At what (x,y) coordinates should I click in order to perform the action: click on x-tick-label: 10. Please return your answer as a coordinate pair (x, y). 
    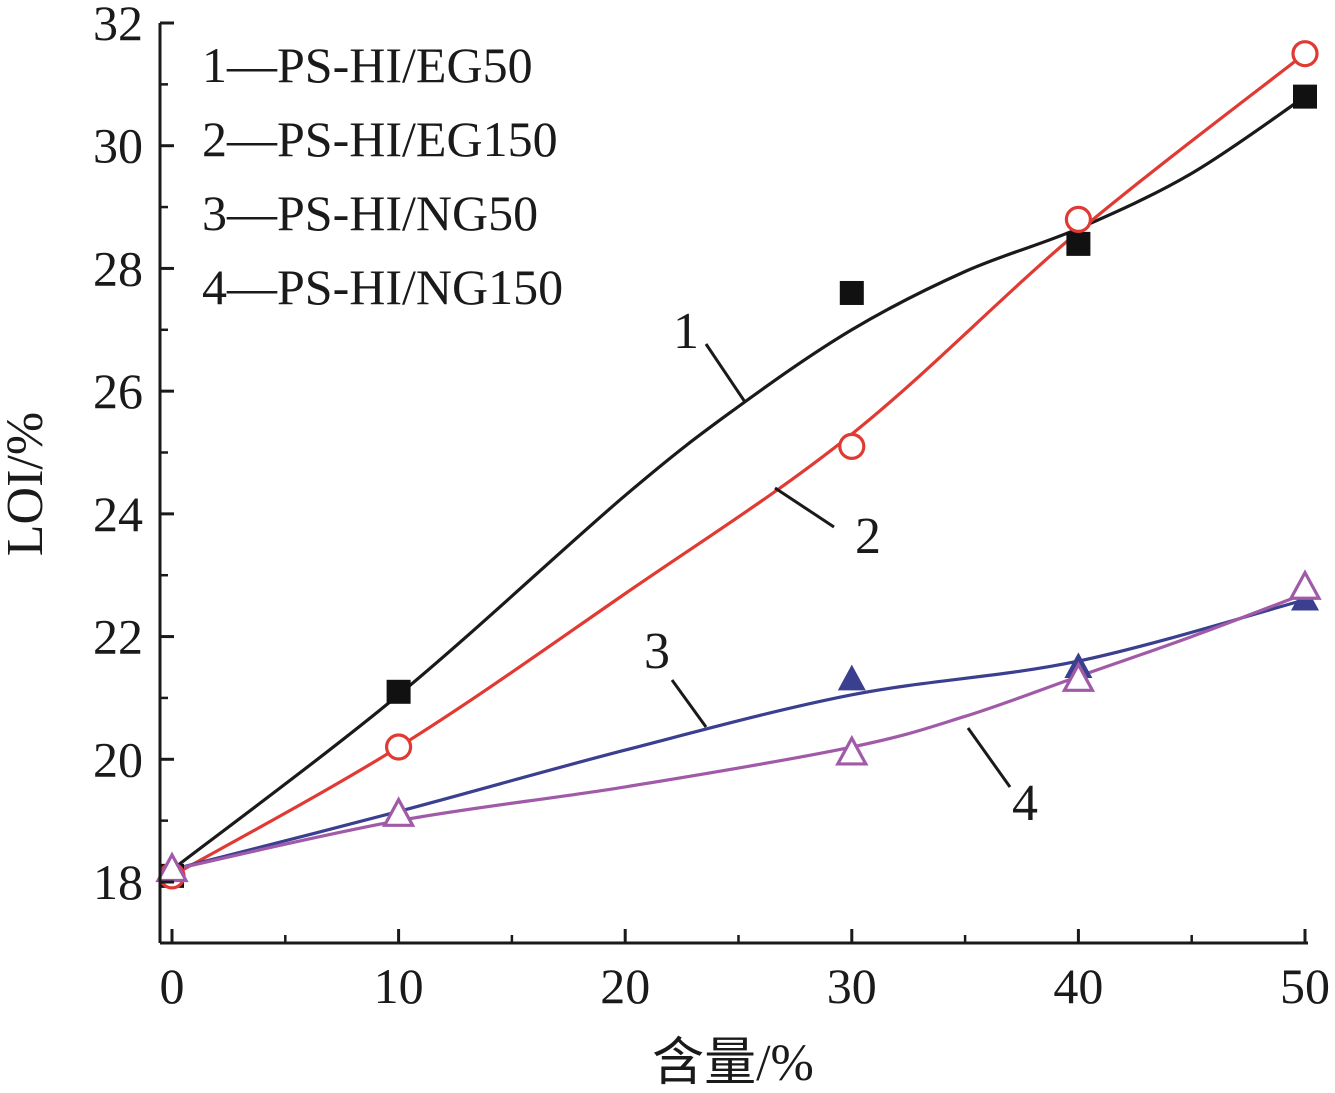
    Looking at the image, I should click on (399, 986).